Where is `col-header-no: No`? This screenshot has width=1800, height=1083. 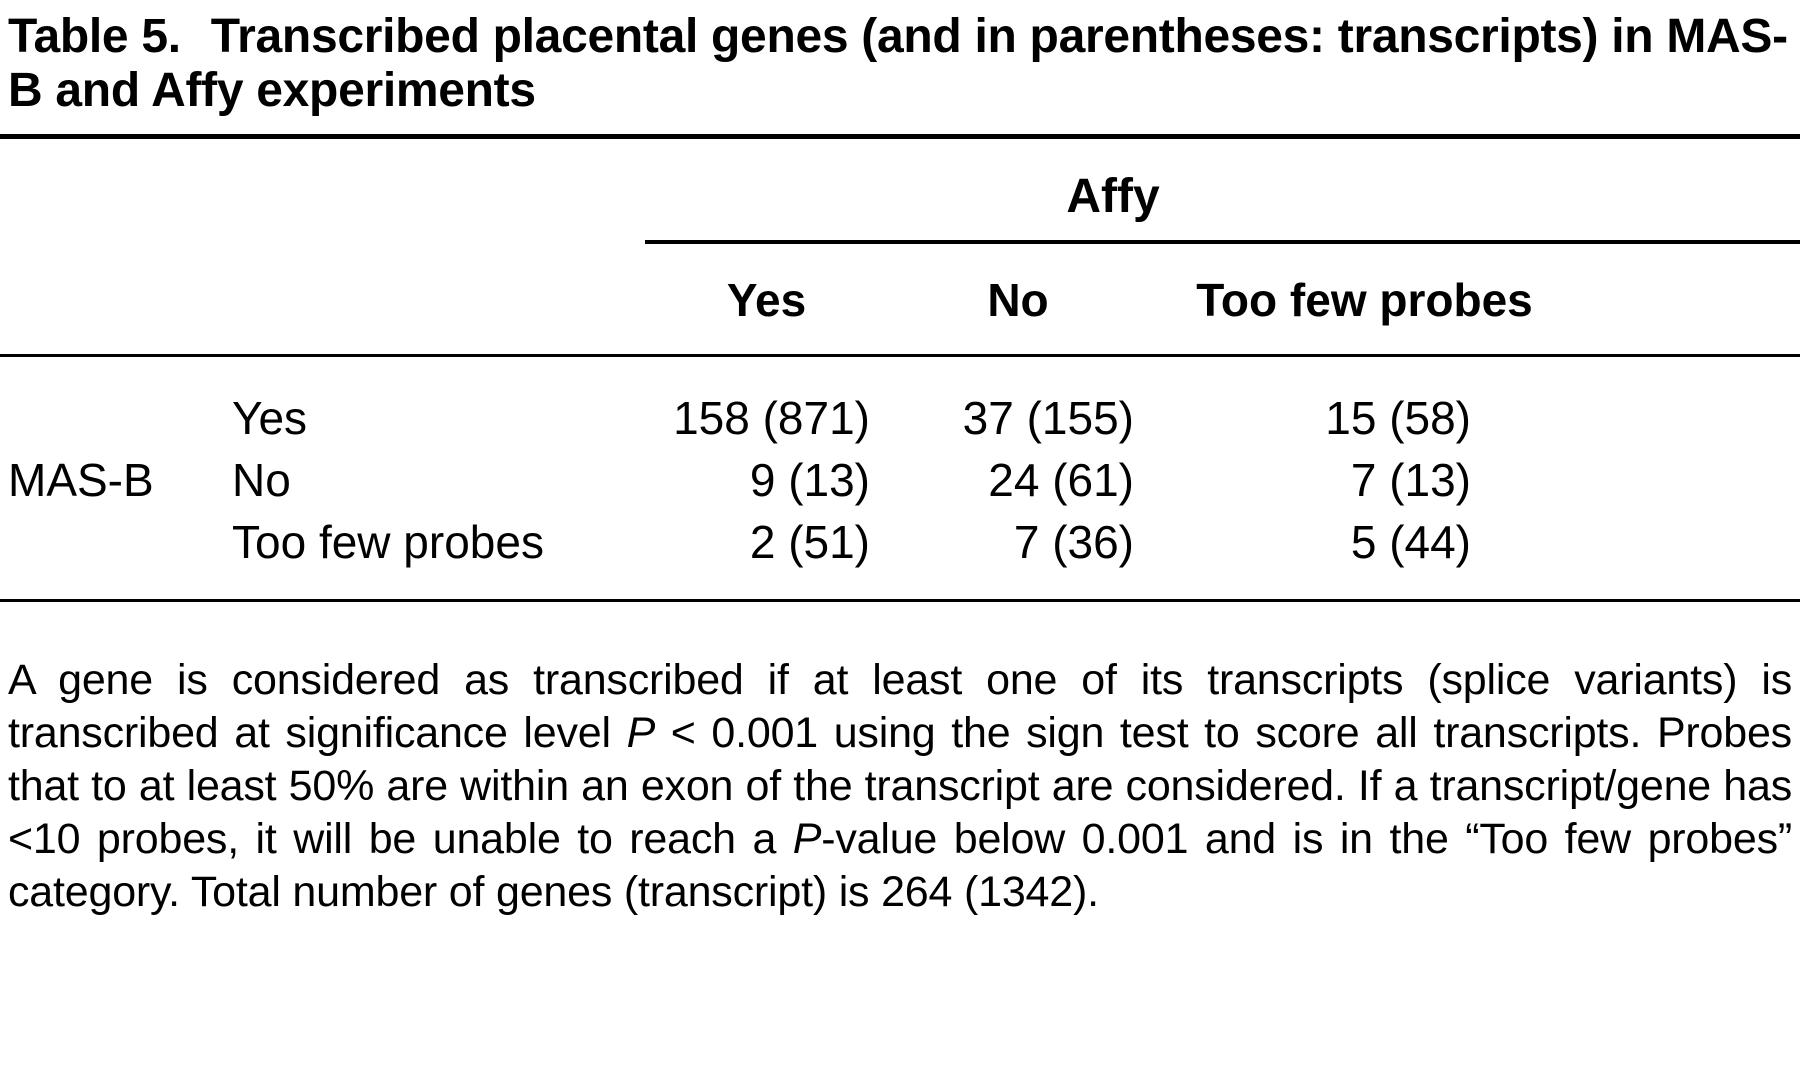
col-header-no: No is located at coordinates (1018, 299).